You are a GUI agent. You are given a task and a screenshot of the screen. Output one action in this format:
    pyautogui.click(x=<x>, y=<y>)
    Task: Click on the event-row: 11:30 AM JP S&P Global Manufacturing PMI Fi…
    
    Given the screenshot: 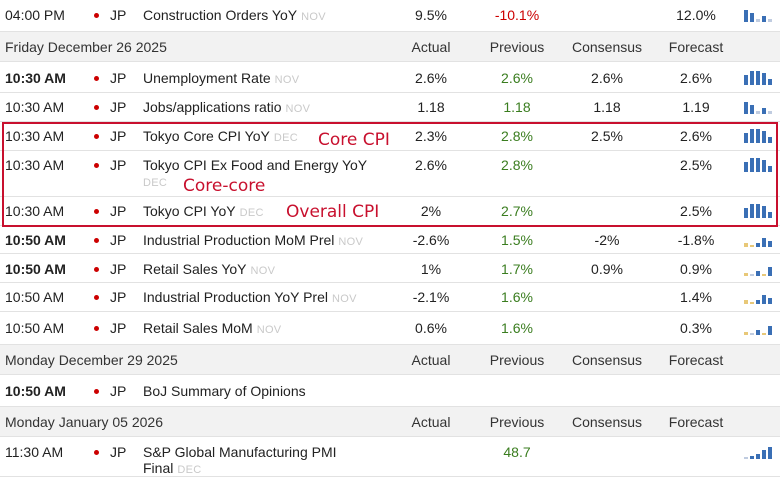 What is the action you would take?
    pyautogui.click(x=390, y=457)
    